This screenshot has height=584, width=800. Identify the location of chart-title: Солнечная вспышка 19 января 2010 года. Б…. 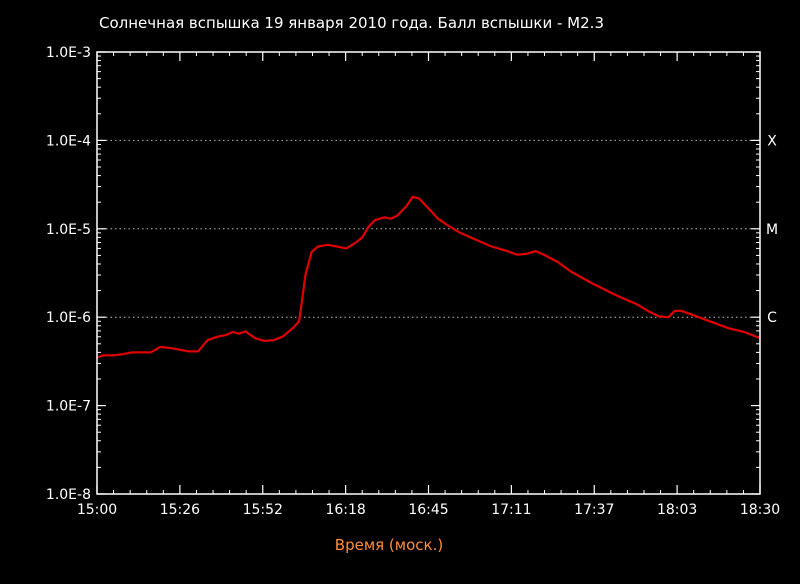
(351, 23).